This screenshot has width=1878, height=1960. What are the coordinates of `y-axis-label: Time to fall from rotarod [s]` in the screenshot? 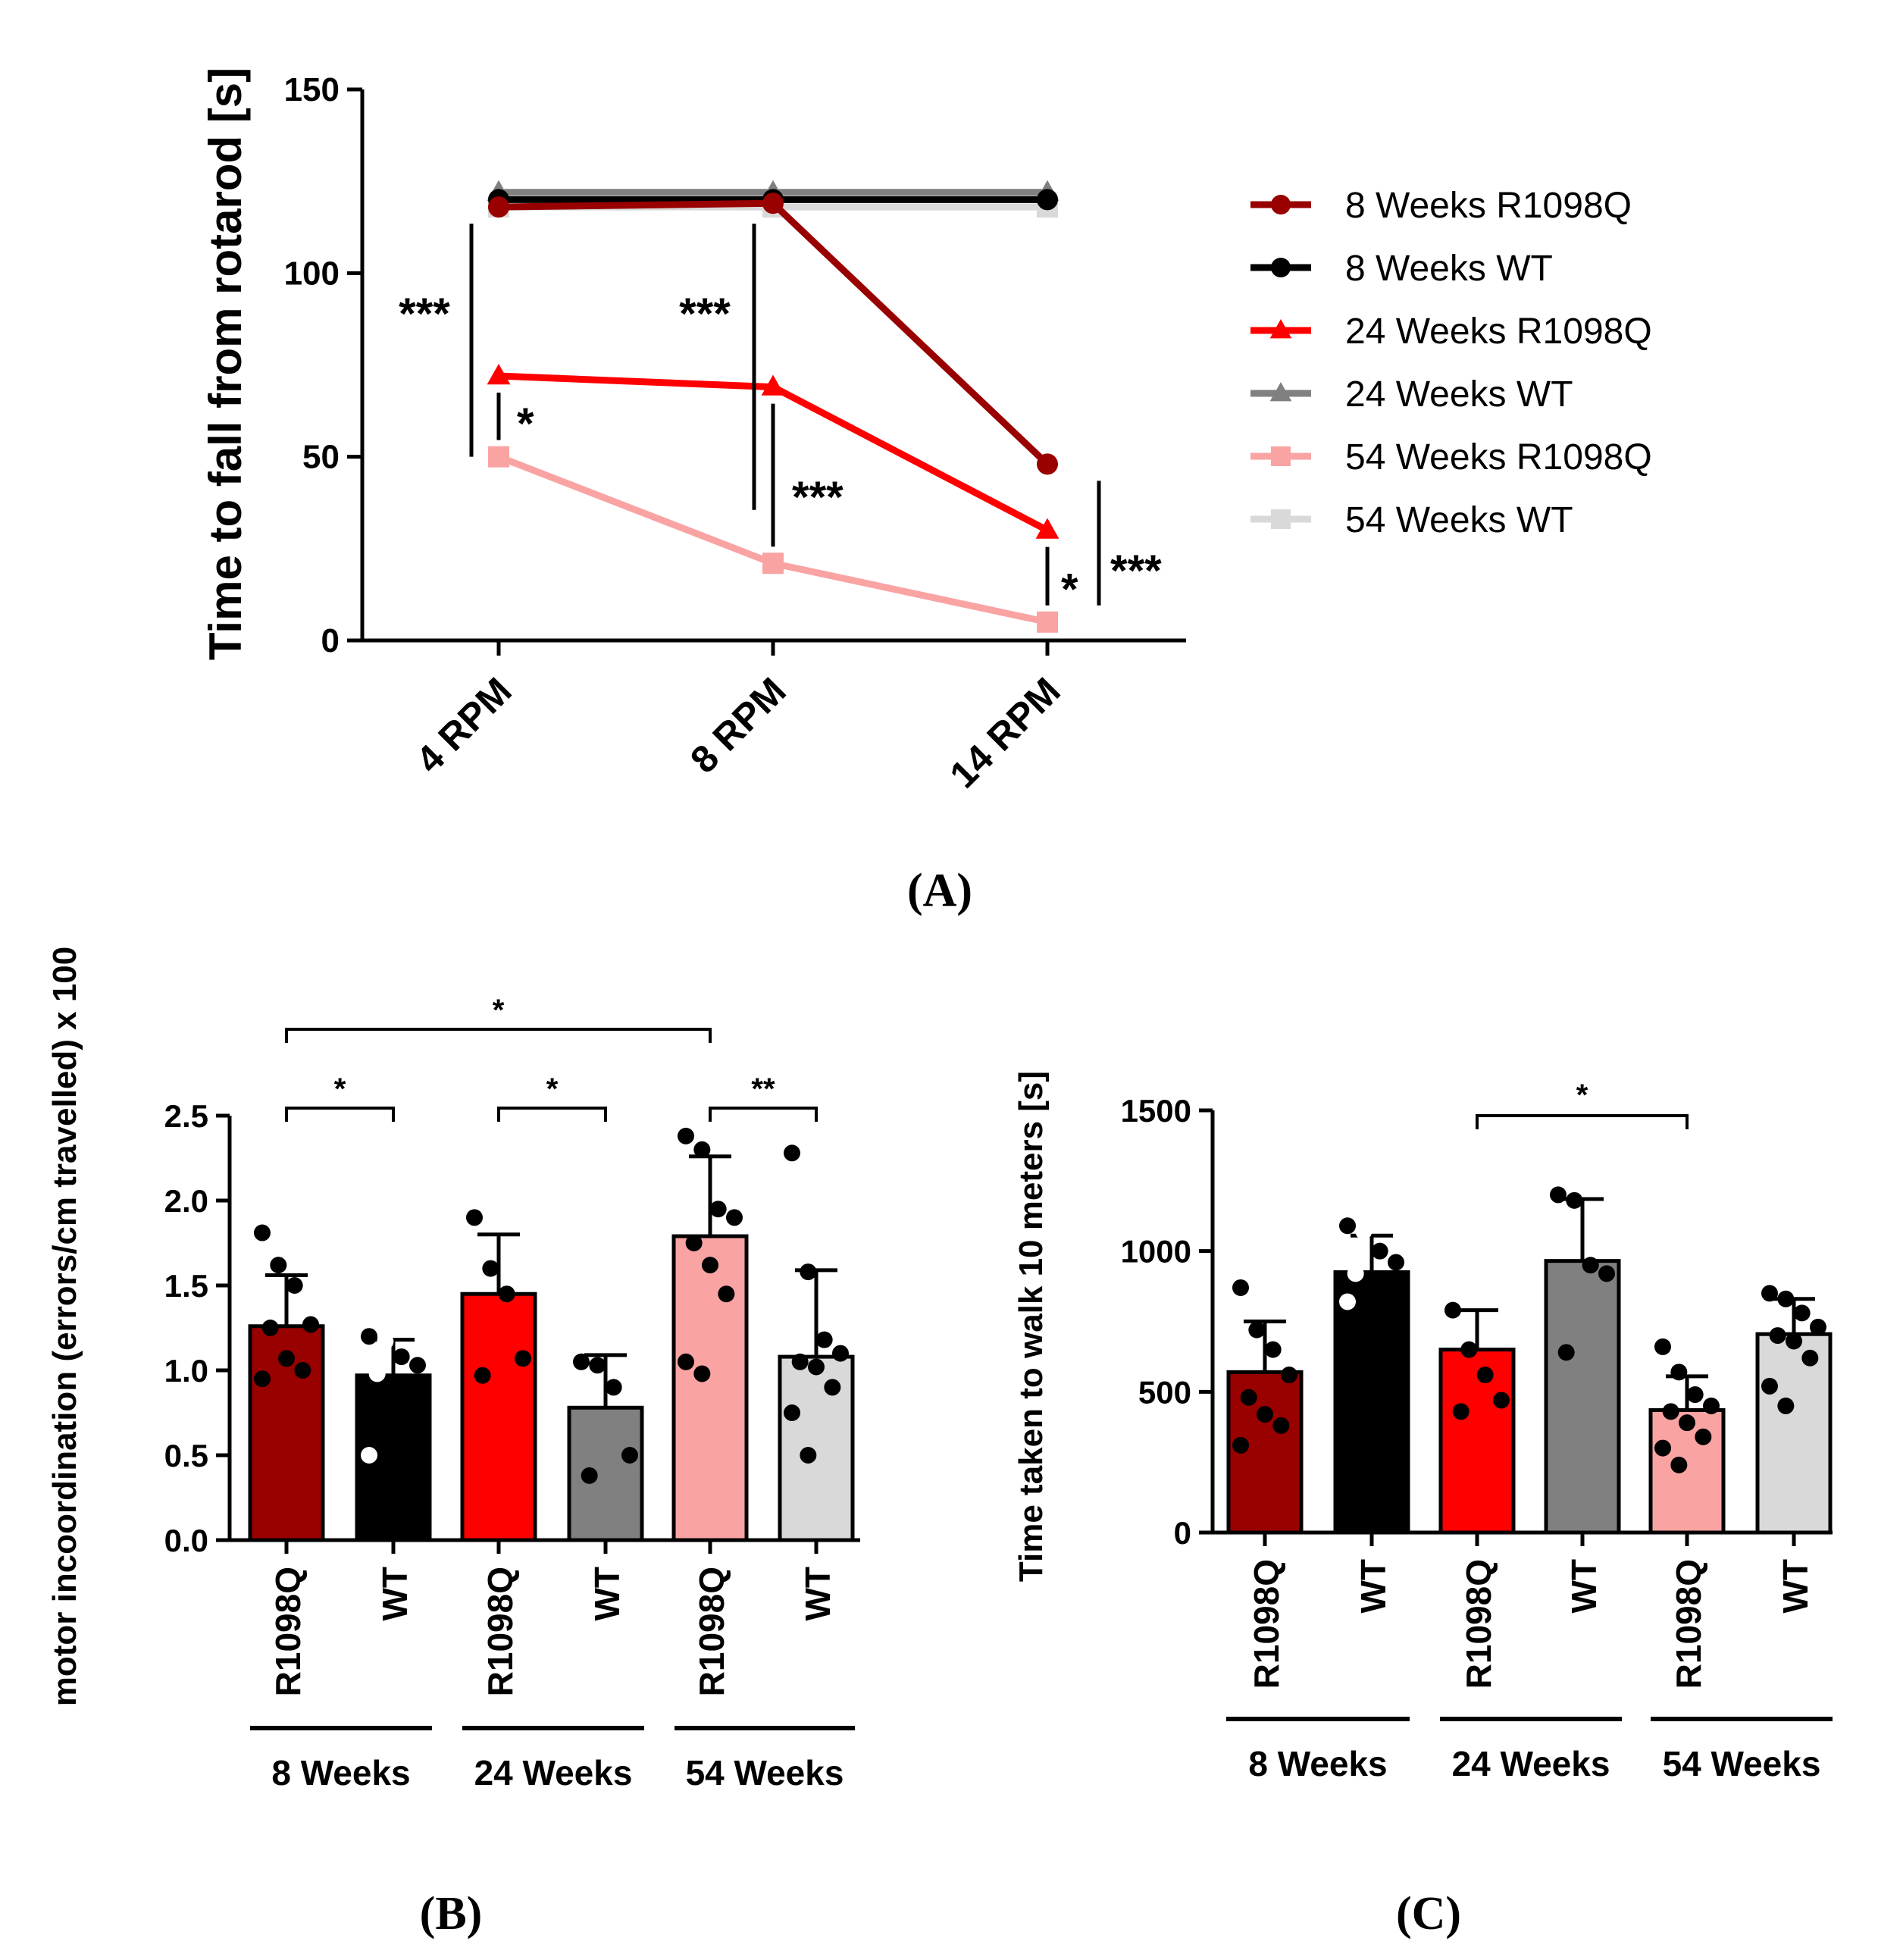 It's located at (226, 363).